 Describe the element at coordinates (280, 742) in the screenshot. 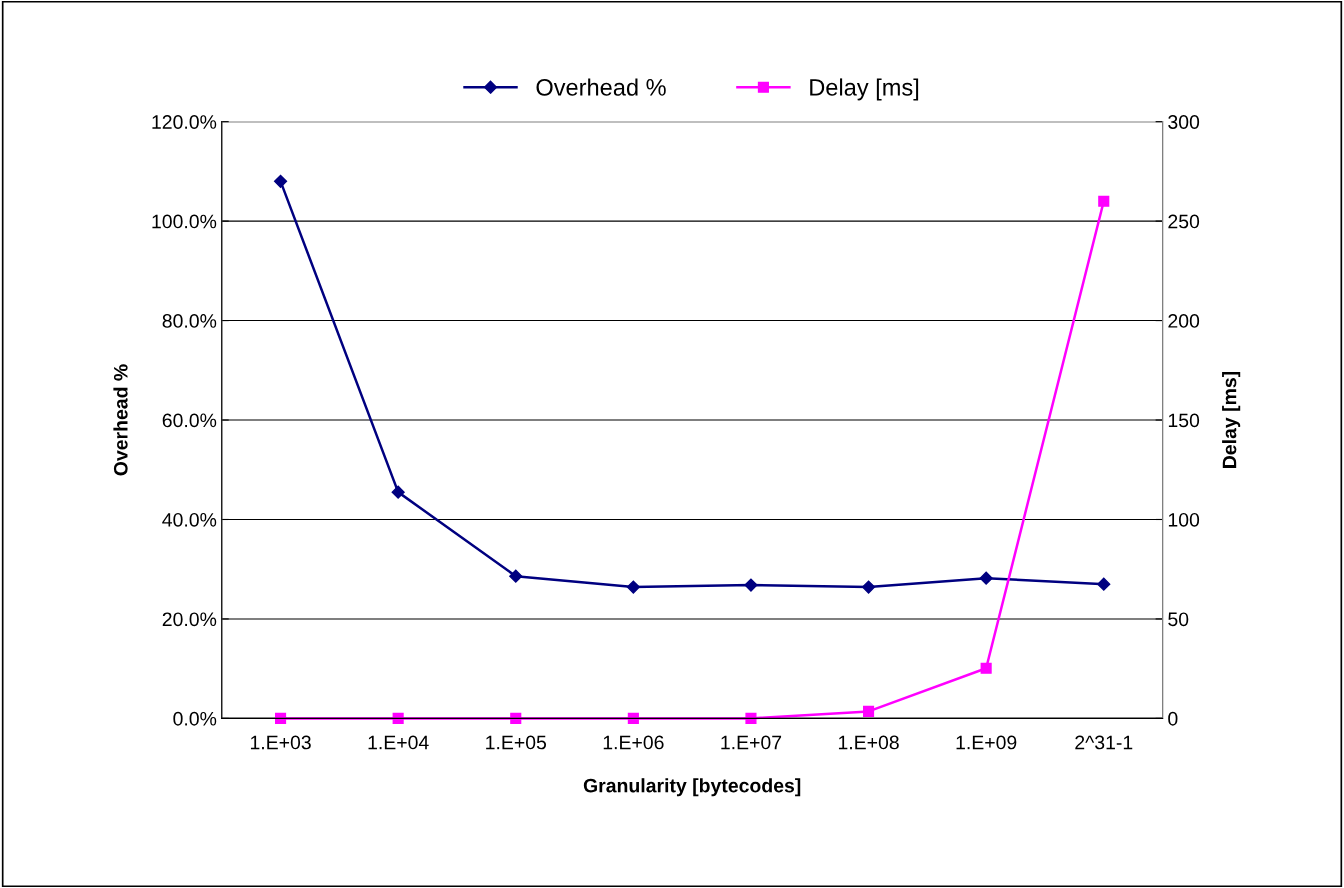

I see `x-tick-label: 1.E+03` at that location.